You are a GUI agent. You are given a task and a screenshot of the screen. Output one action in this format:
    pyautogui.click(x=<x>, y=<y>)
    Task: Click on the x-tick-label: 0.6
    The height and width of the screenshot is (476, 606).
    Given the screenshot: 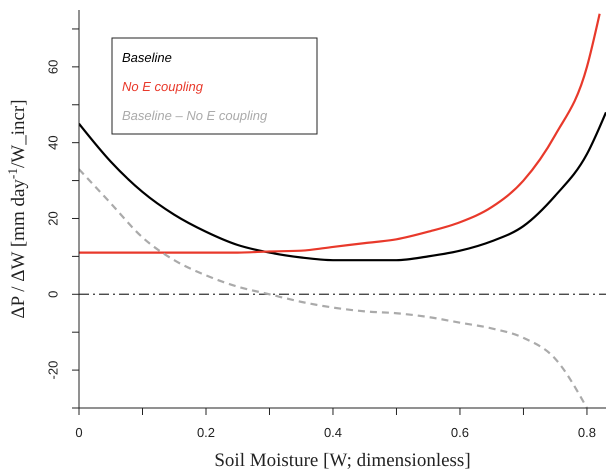 What is the action you would take?
    pyautogui.click(x=460, y=432)
    